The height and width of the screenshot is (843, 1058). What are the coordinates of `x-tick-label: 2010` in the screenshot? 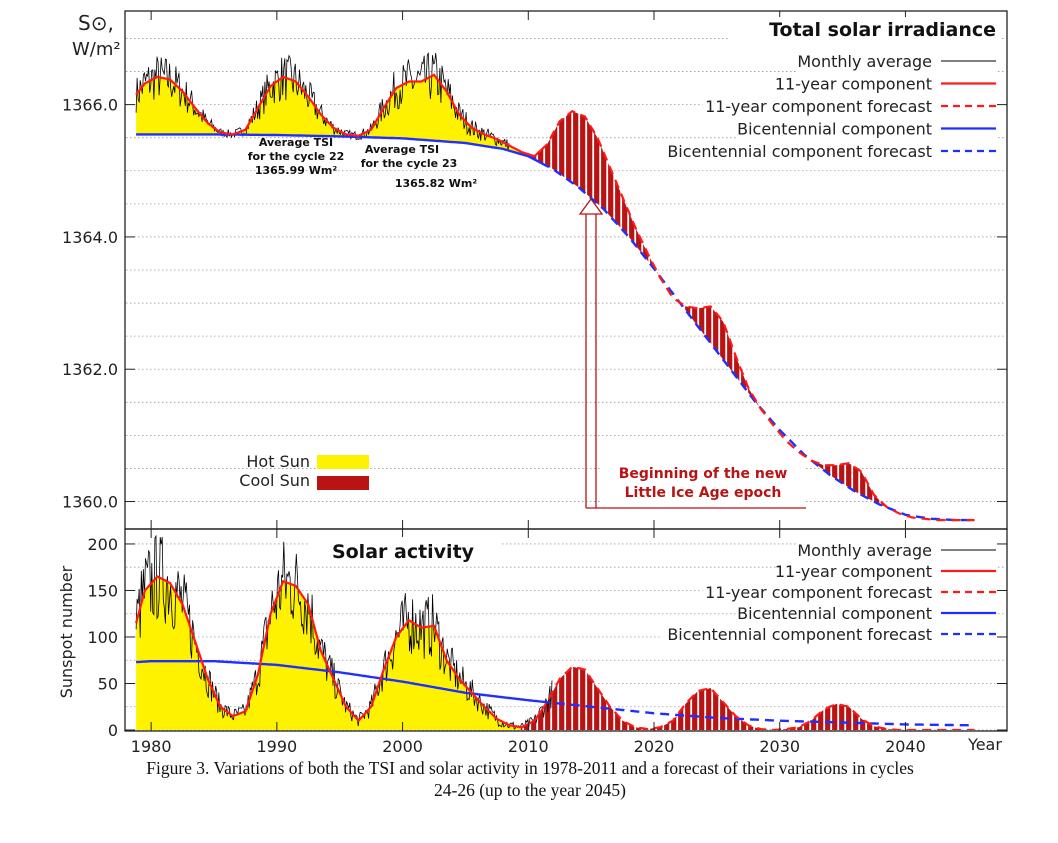 It's located at (528, 746).